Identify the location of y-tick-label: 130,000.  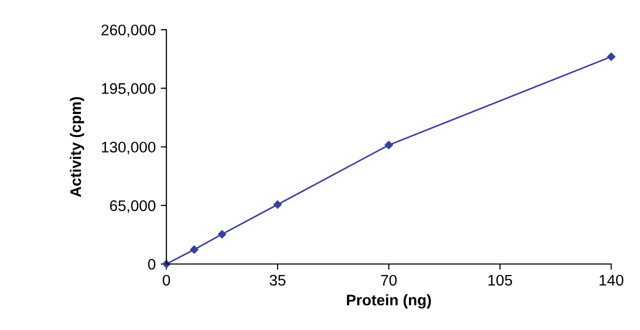
(129, 148).